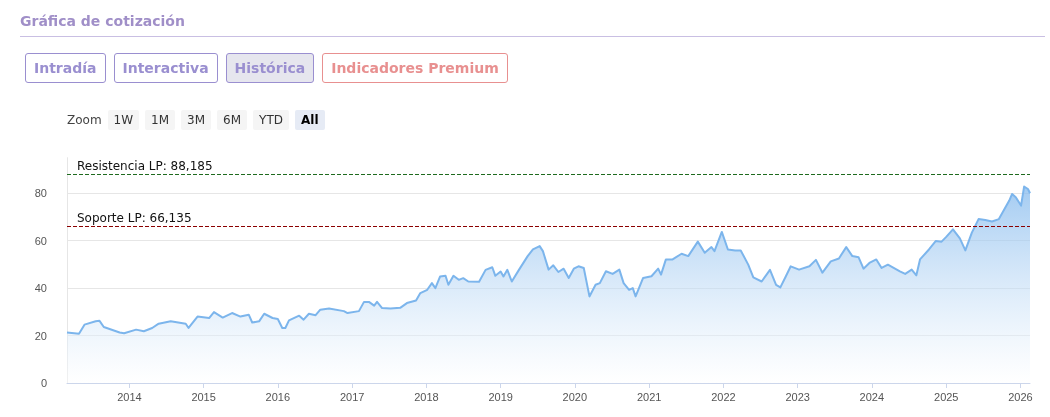 Image resolution: width=1050 pixels, height=417 pixels. I want to click on y-tick-label: 80, so click(40, 193).